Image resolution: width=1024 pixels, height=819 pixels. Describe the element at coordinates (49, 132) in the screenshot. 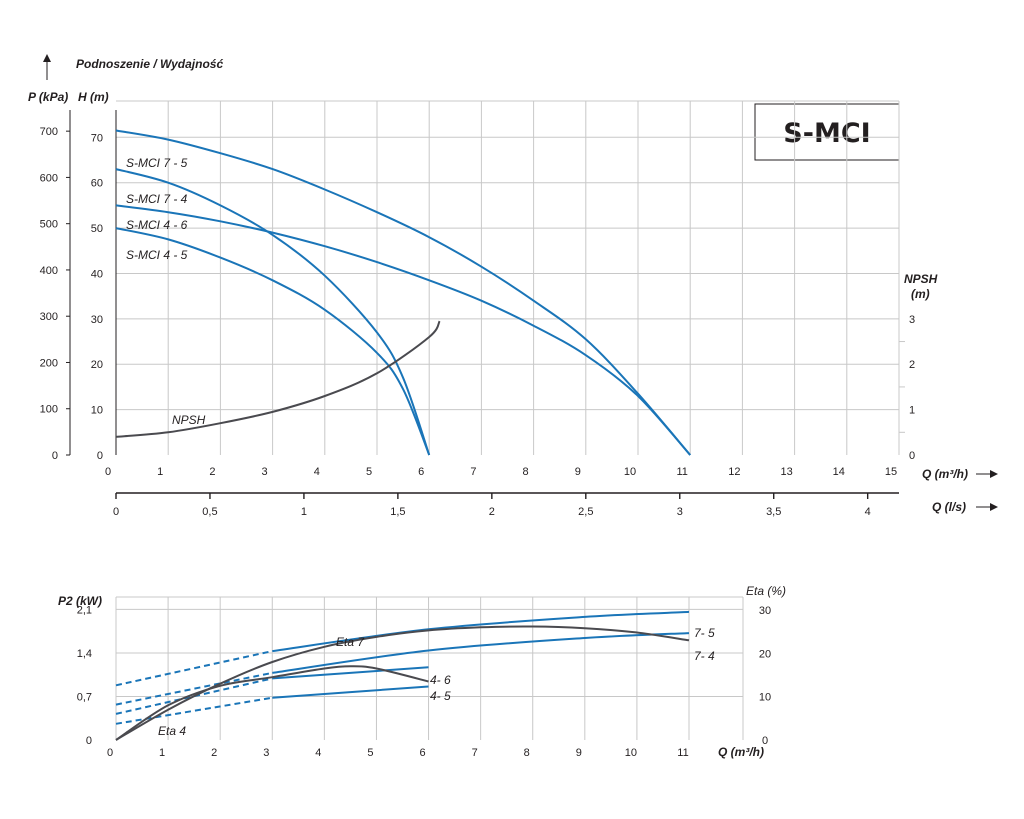

I see `p-axis-tick: 700` at that location.